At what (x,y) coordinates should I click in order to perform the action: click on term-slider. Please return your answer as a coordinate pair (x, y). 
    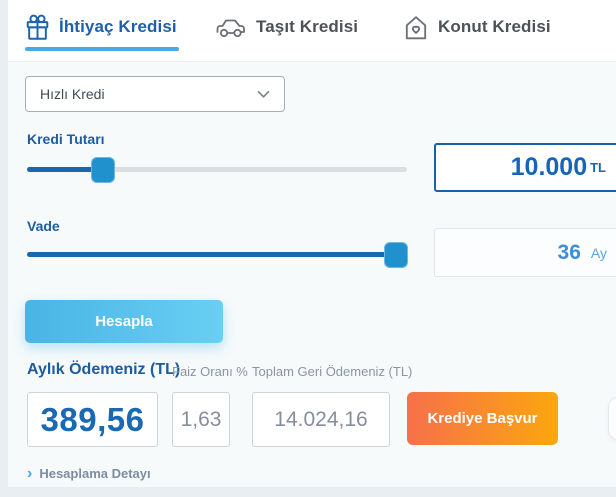
    Looking at the image, I should click on (217, 255).